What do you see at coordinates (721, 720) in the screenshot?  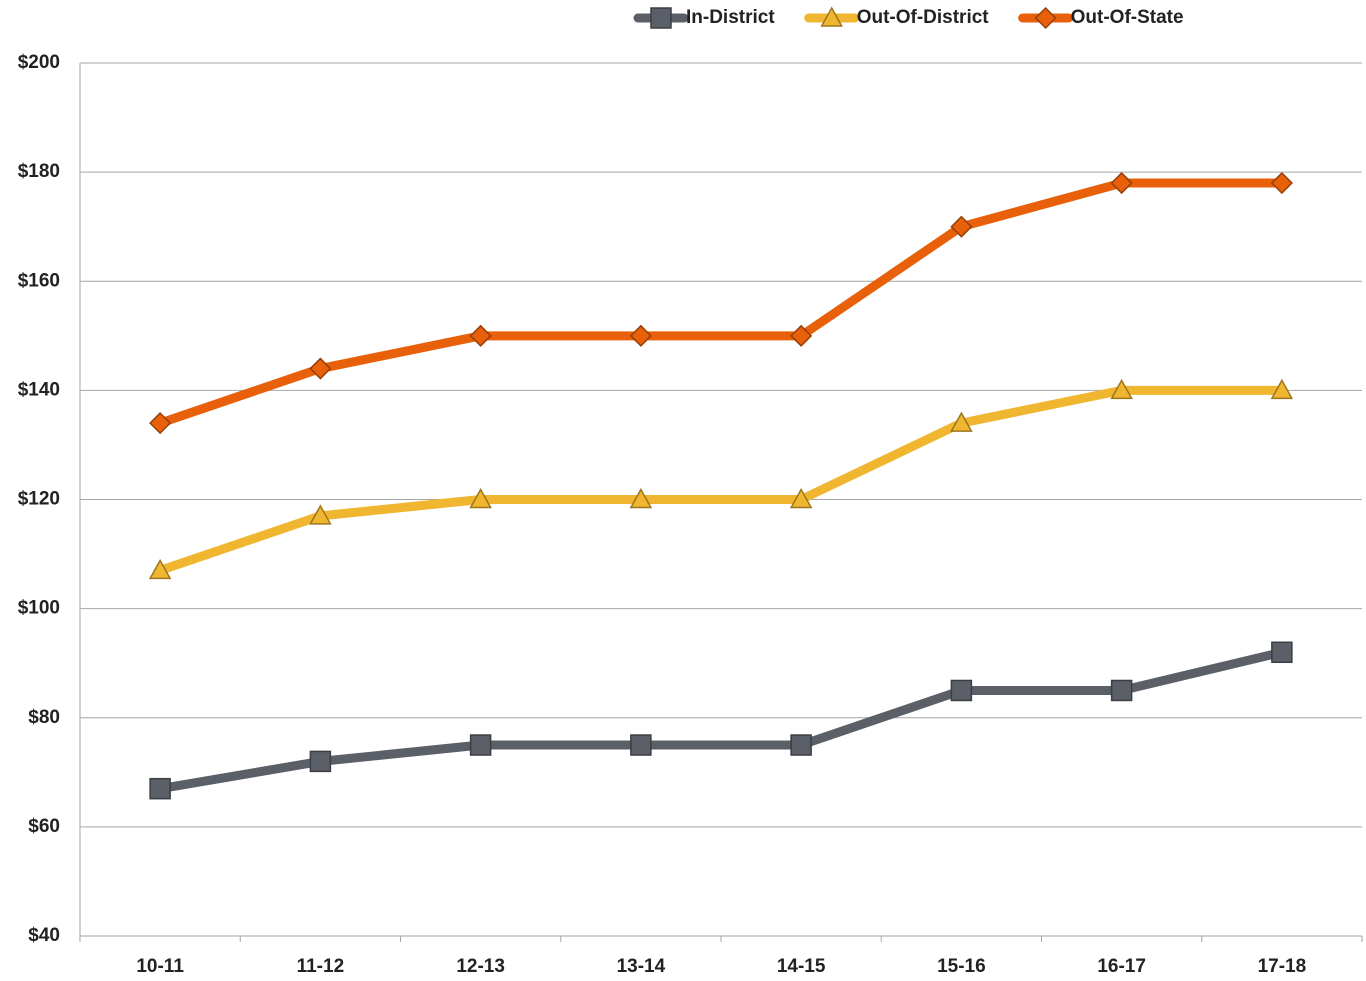 I see `series-line` at bounding box center [721, 720].